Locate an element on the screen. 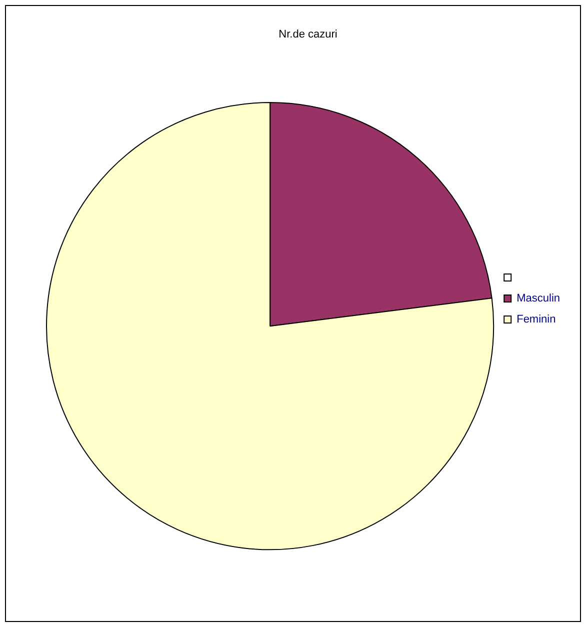 The image size is (586, 625). legend-label: Feminin is located at coordinates (536, 320).